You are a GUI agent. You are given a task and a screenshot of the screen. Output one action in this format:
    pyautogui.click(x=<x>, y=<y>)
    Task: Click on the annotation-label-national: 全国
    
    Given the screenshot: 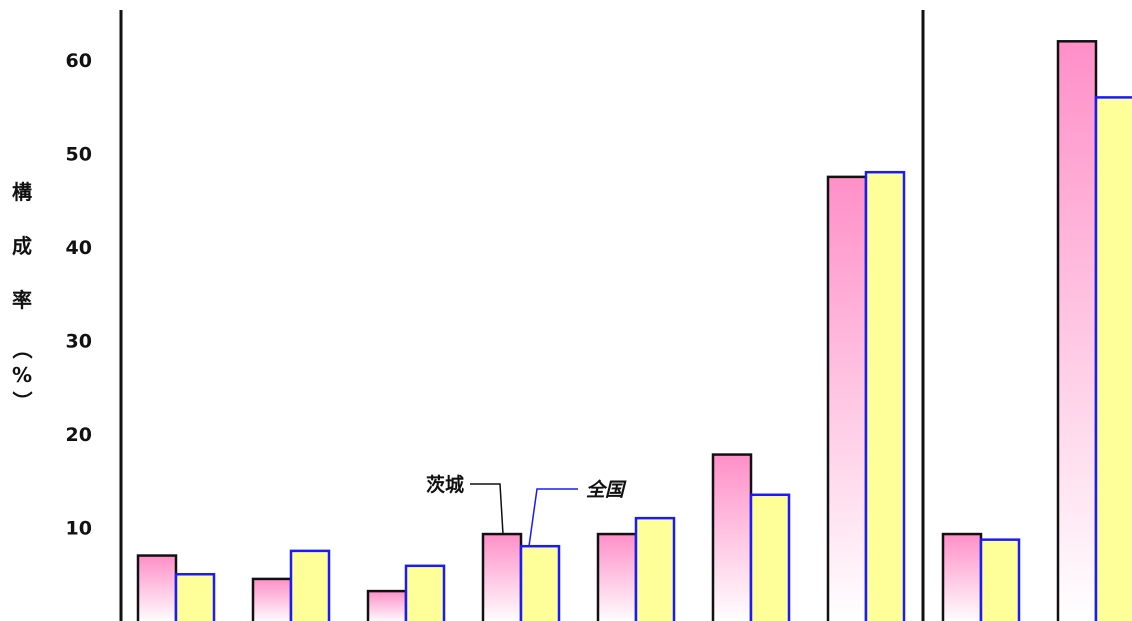 What is the action you would take?
    pyautogui.click(x=606, y=490)
    